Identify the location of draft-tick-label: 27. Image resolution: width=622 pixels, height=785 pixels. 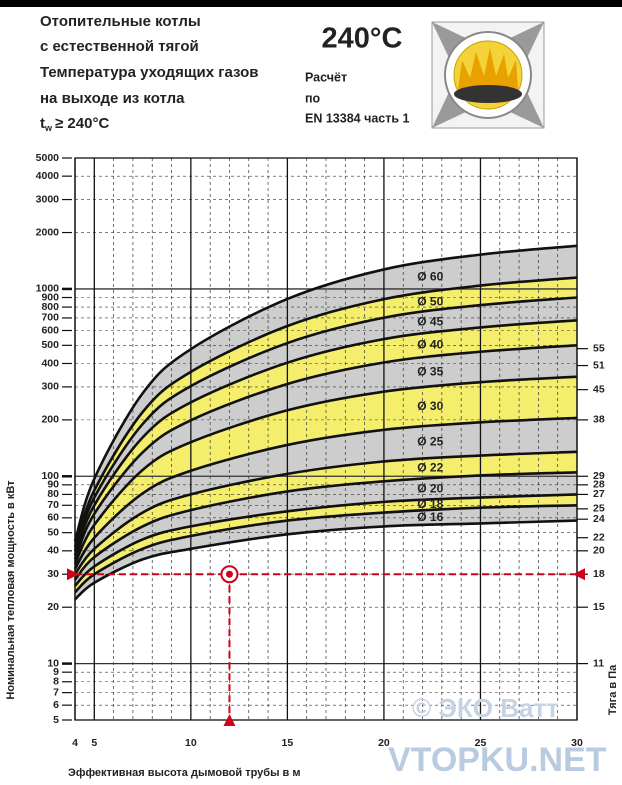
(599, 494).